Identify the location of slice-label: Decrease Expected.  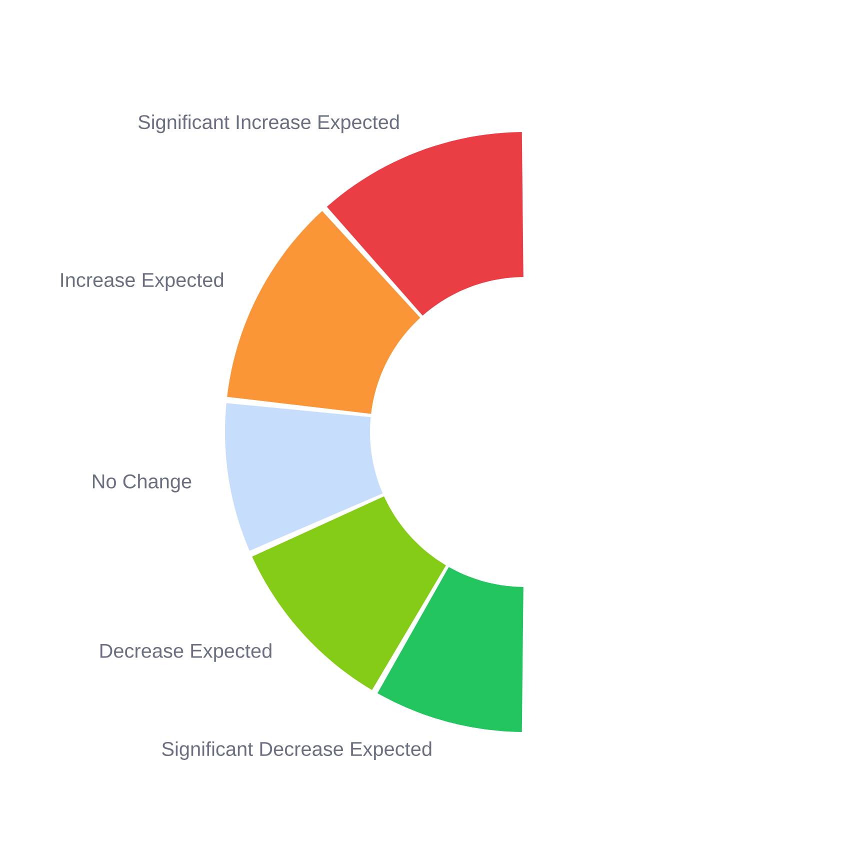
(186, 652).